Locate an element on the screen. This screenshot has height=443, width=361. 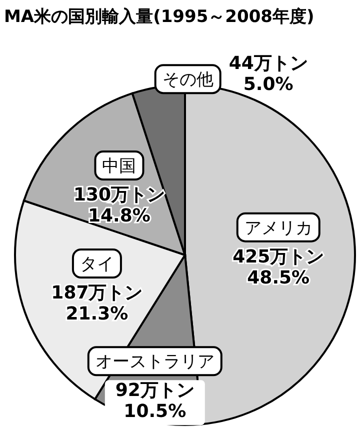
data-label: 130万トン 14.8% is located at coordinates (119, 205).